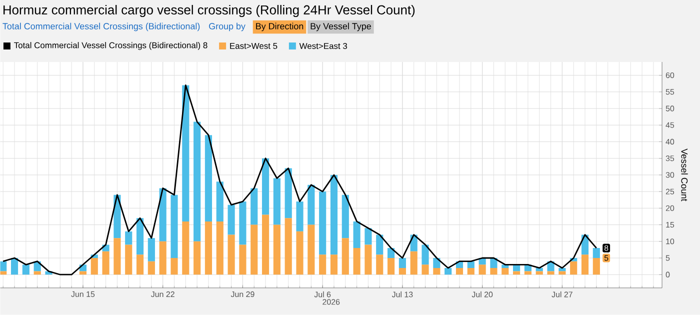  I want to click on legend-label: West>East 3, so click(323, 46).